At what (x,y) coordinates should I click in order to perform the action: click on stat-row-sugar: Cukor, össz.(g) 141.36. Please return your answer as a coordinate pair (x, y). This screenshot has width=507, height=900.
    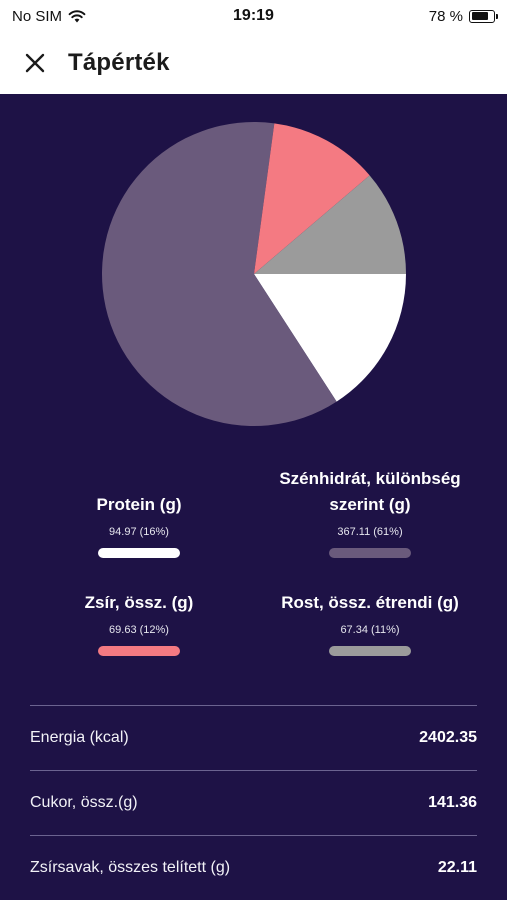
    Looking at the image, I should click on (253, 802).